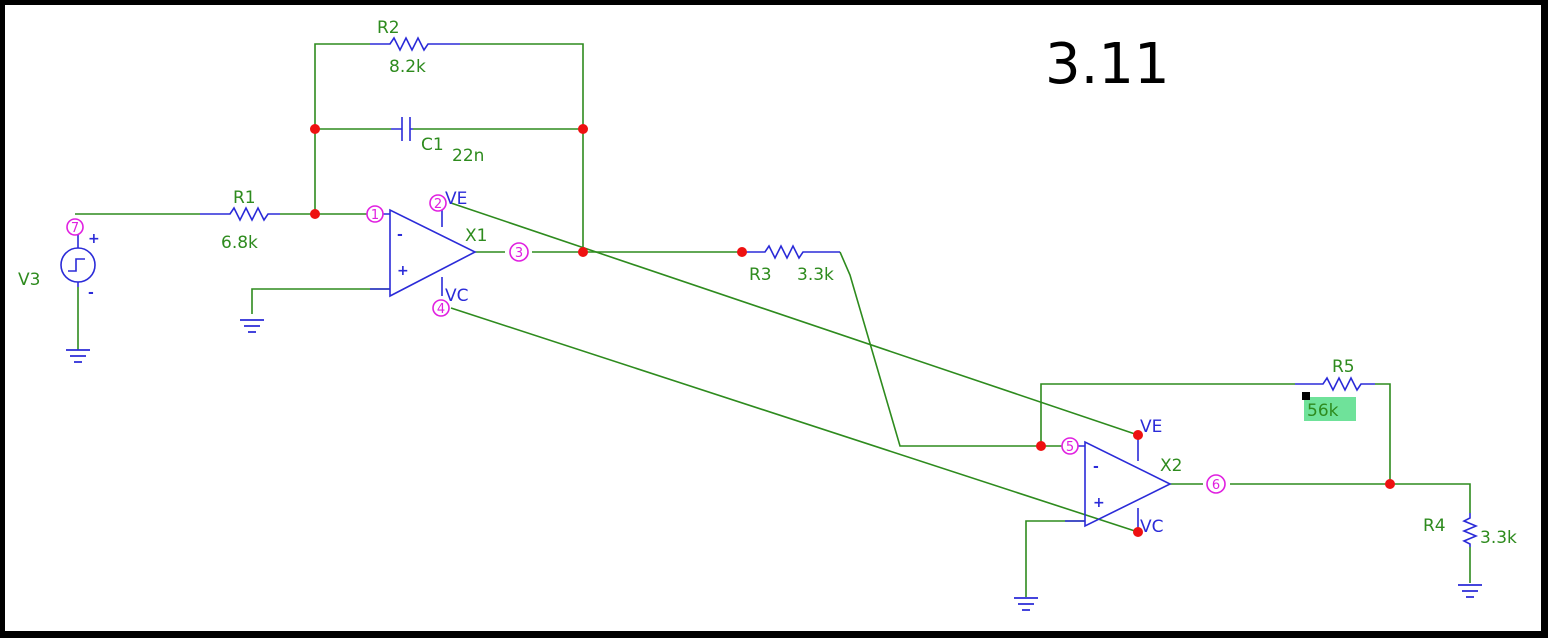  Describe the element at coordinates (403, 271) in the screenshot. I see `x1-plus-sign: +` at that location.